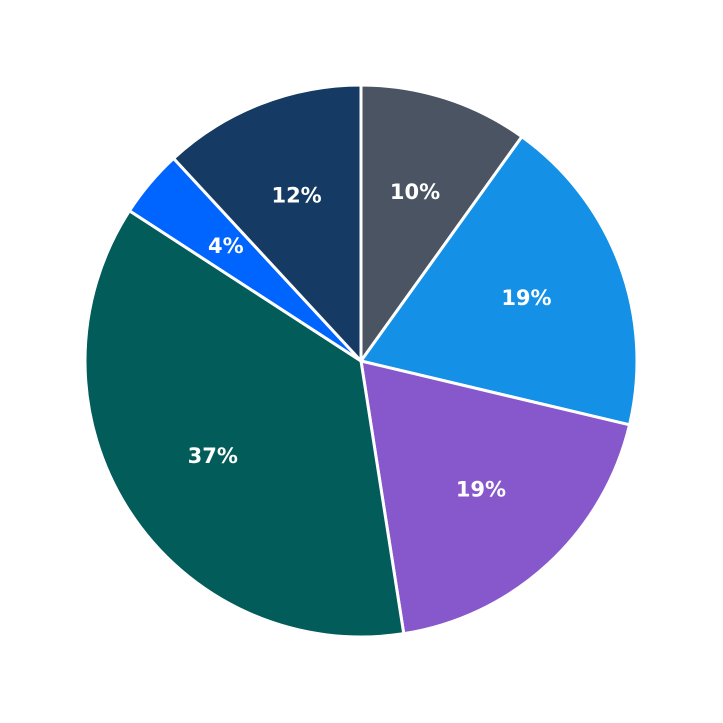 Image resolution: width=723 pixels, height=723 pixels. I want to click on slice-label: 37%, so click(213, 456).